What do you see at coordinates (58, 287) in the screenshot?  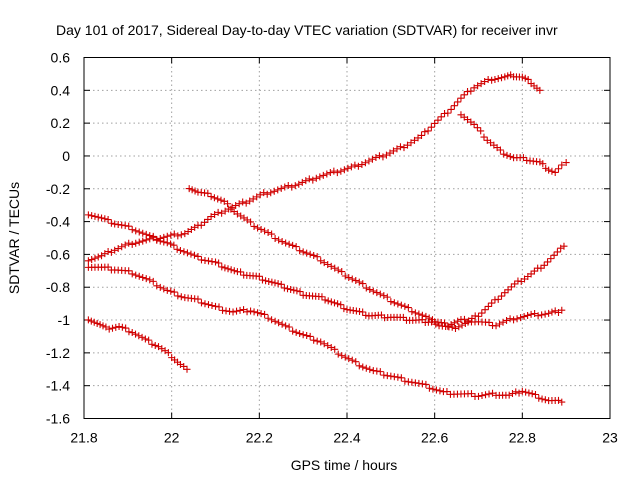 I see `y-tick-label: -0.8` at bounding box center [58, 287].